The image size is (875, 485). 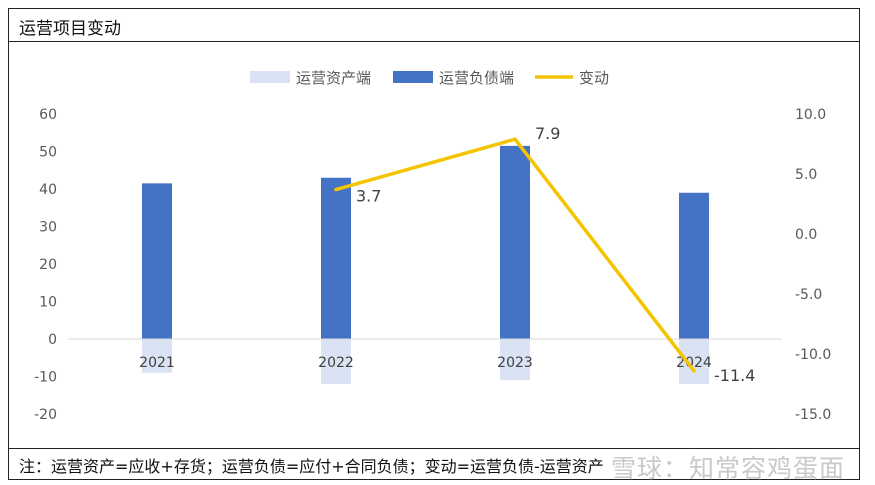 What do you see at coordinates (48, 153) in the screenshot?
I see `y-left-tick-50: 50` at bounding box center [48, 153].